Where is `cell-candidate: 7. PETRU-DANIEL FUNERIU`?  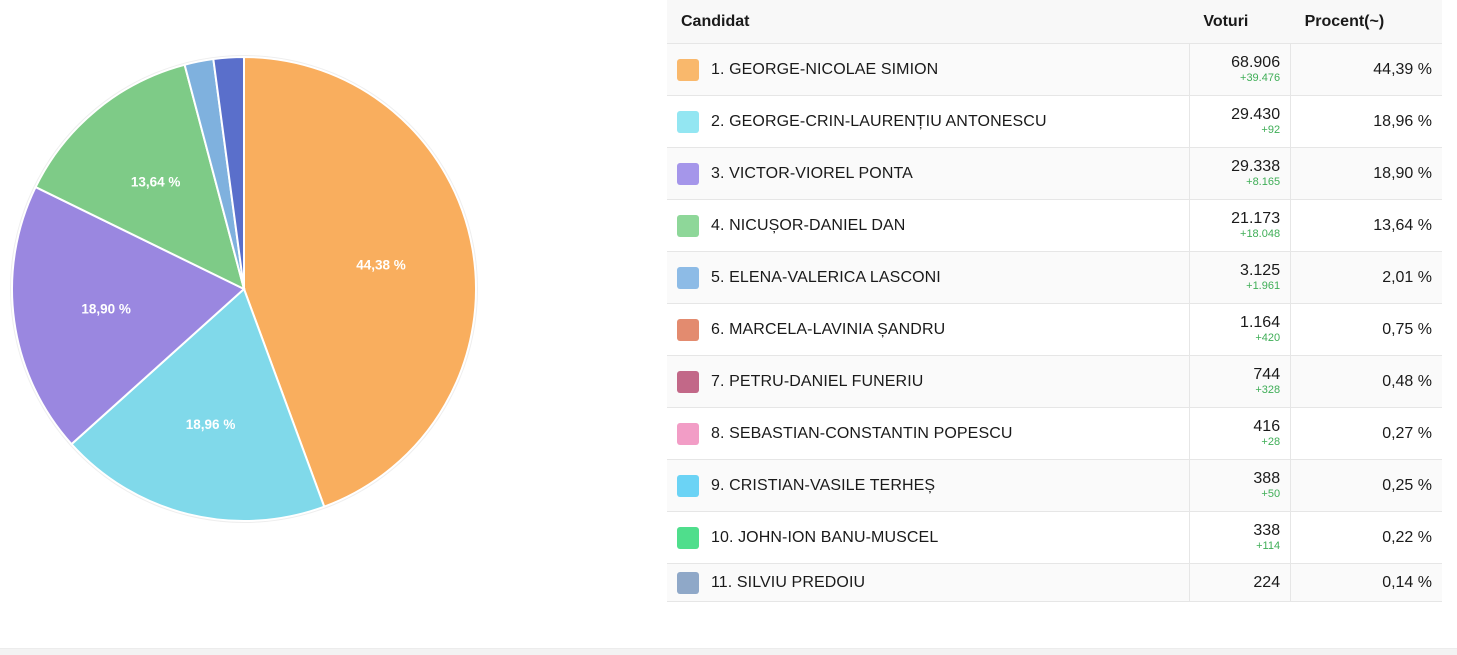 cell-candidate: 7. PETRU-DANIEL FUNERIU is located at coordinates (928, 381).